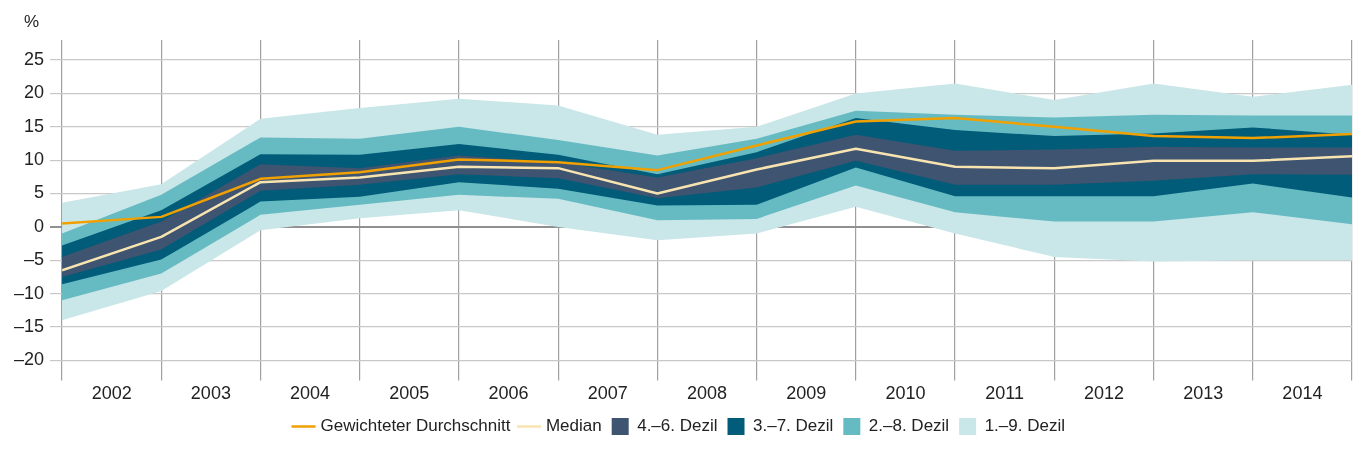 This screenshot has width=1368, height=453. What do you see at coordinates (1005, 393) in the screenshot?
I see `x-tick-label: 2011` at bounding box center [1005, 393].